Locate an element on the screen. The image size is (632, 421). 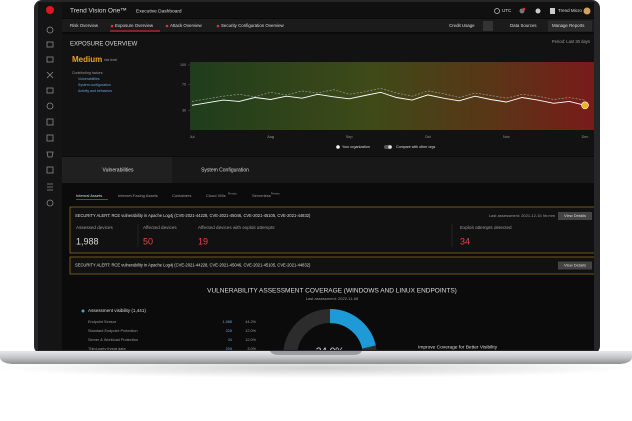
manage-reports: Manage Reports is located at coordinates (568, 25).